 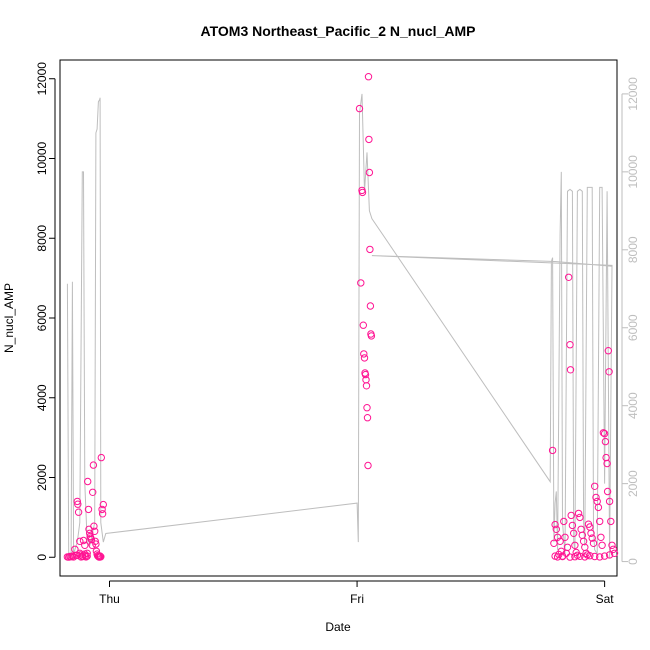 I want to click on x-axis-label: Date, so click(x=338, y=627).